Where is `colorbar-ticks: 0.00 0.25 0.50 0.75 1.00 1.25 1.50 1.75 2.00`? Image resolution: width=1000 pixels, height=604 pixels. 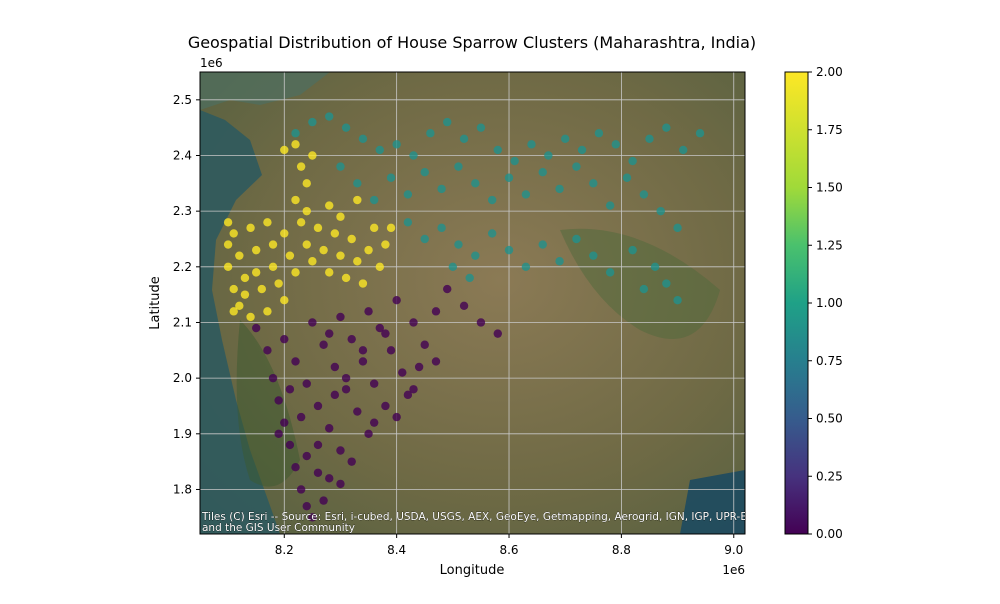 colorbar-ticks: 0.00 0.25 0.50 0.75 1.00 1.25 1.50 1.75 2.00 is located at coordinates (825, 303).